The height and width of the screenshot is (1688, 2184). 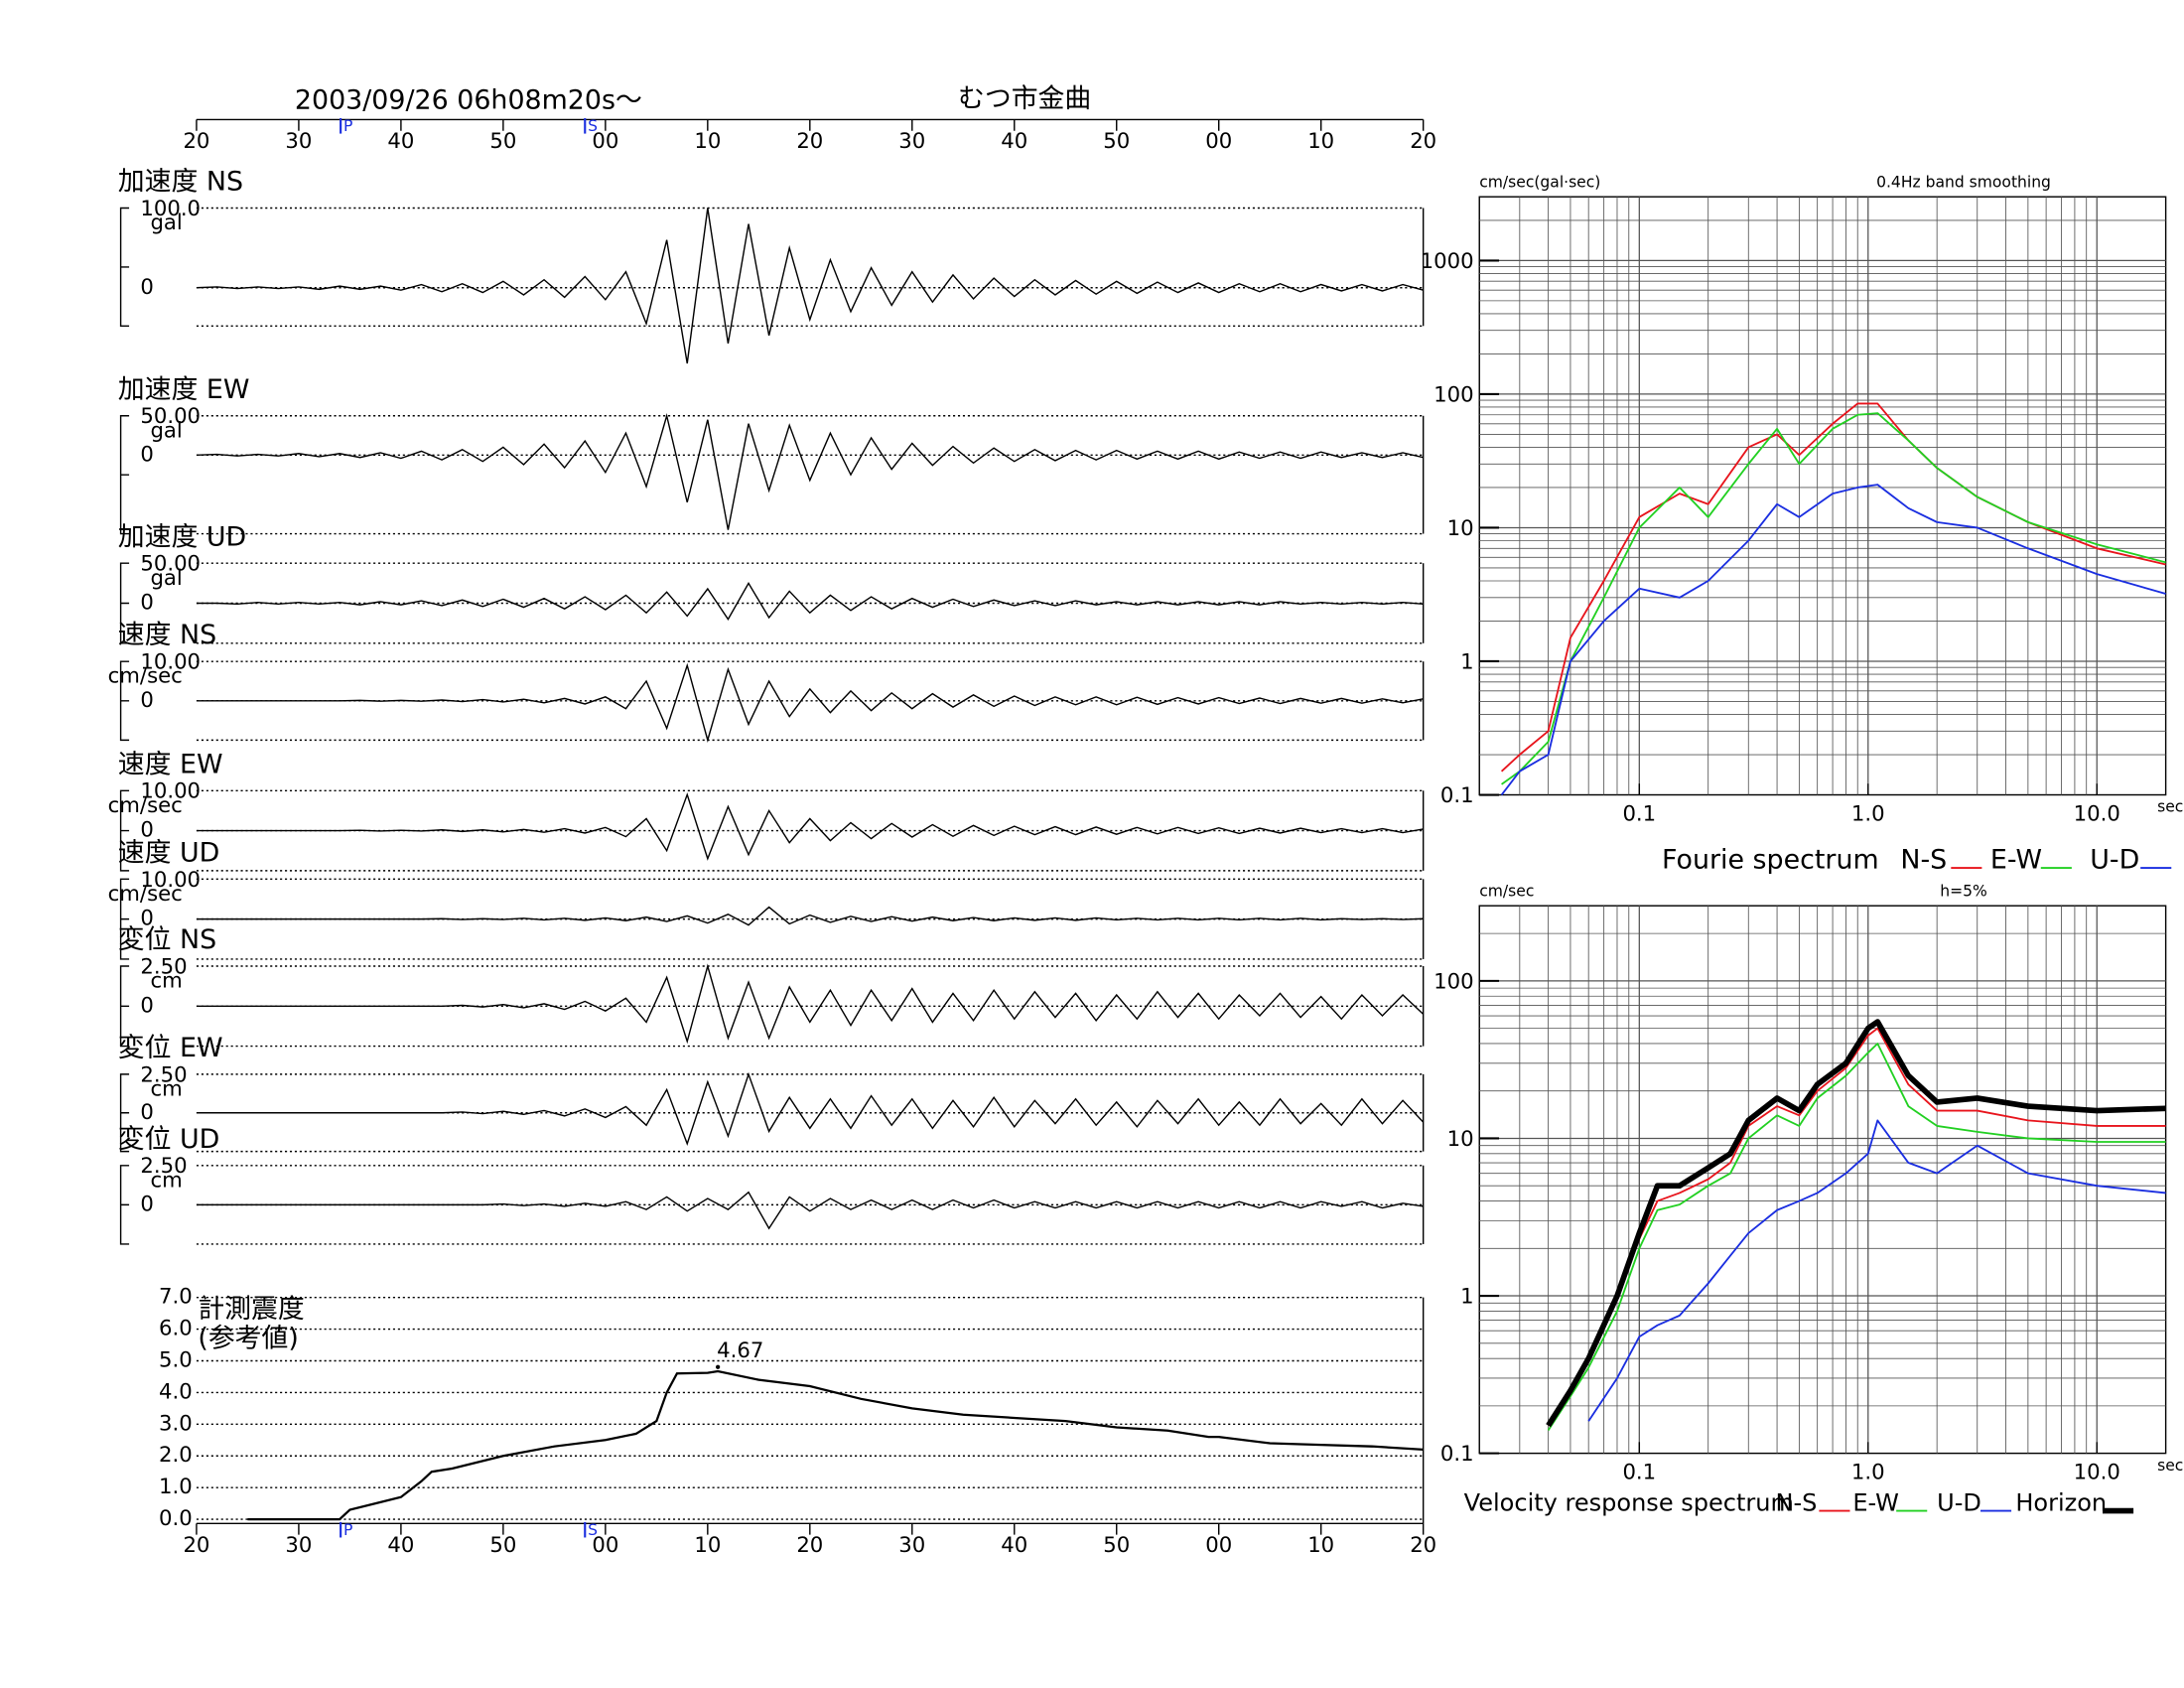 What do you see at coordinates (251, 1309) in the screenshot?
I see `intensity-label: 計測震度` at bounding box center [251, 1309].